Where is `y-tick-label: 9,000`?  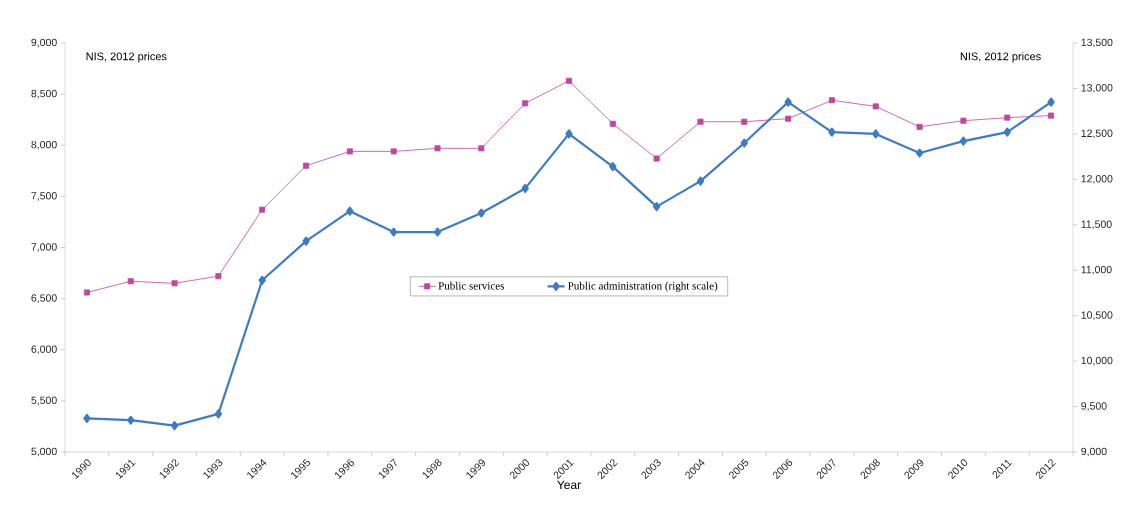
y-tick-label: 9,000 is located at coordinates (44, 43).